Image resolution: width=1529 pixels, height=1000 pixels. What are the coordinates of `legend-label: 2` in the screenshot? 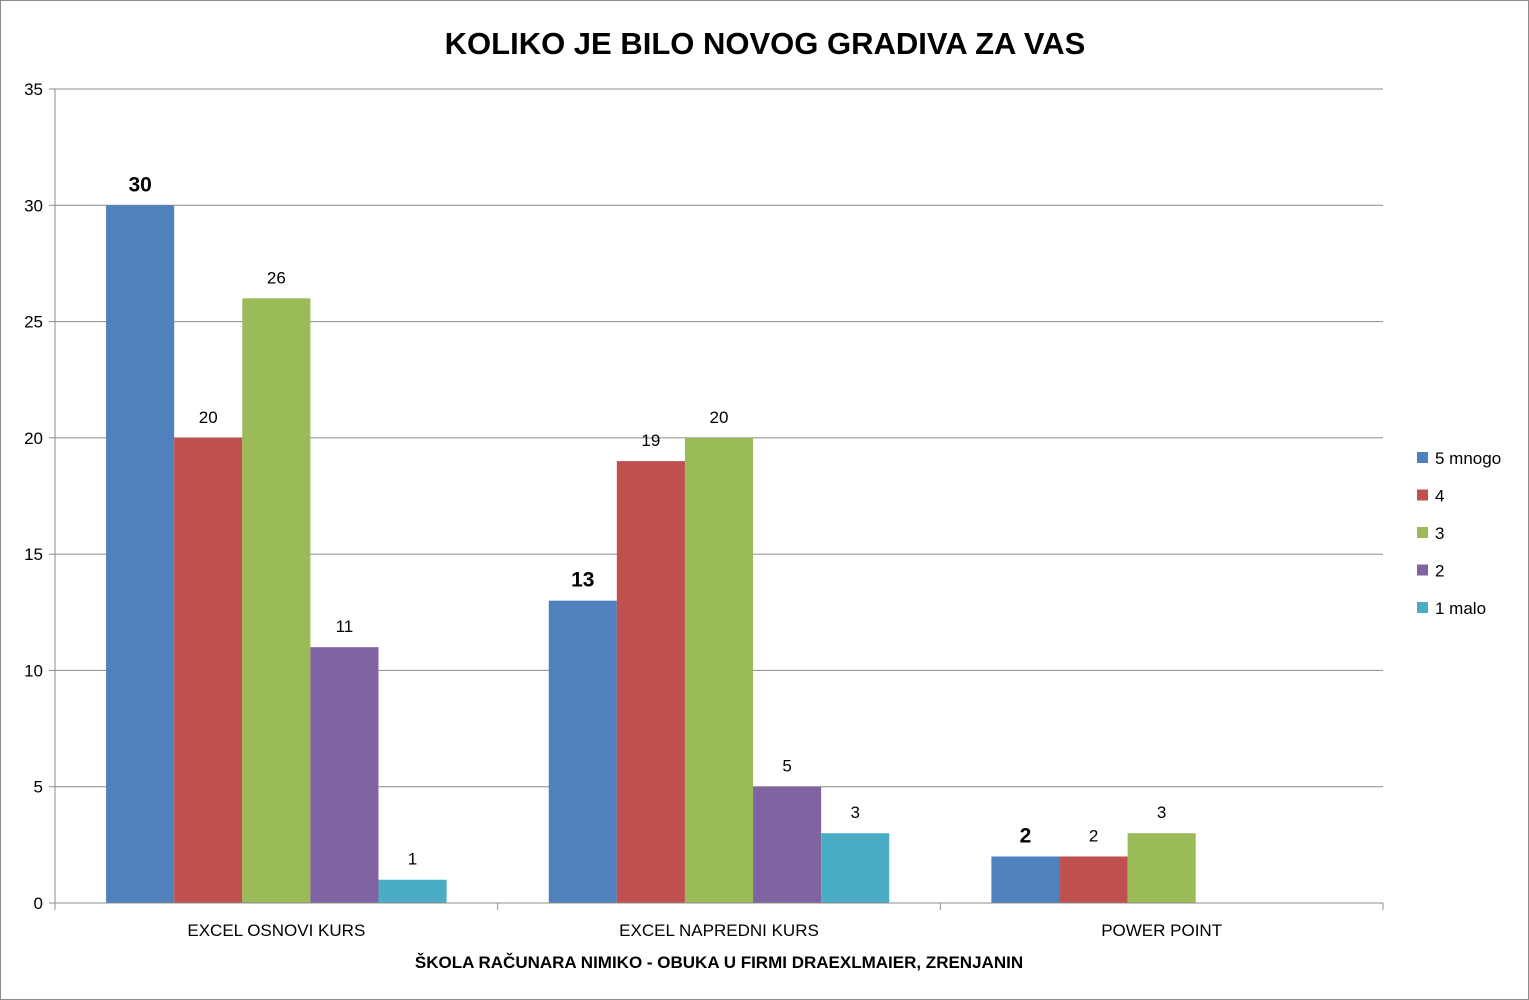 It's located at (1439, 571).